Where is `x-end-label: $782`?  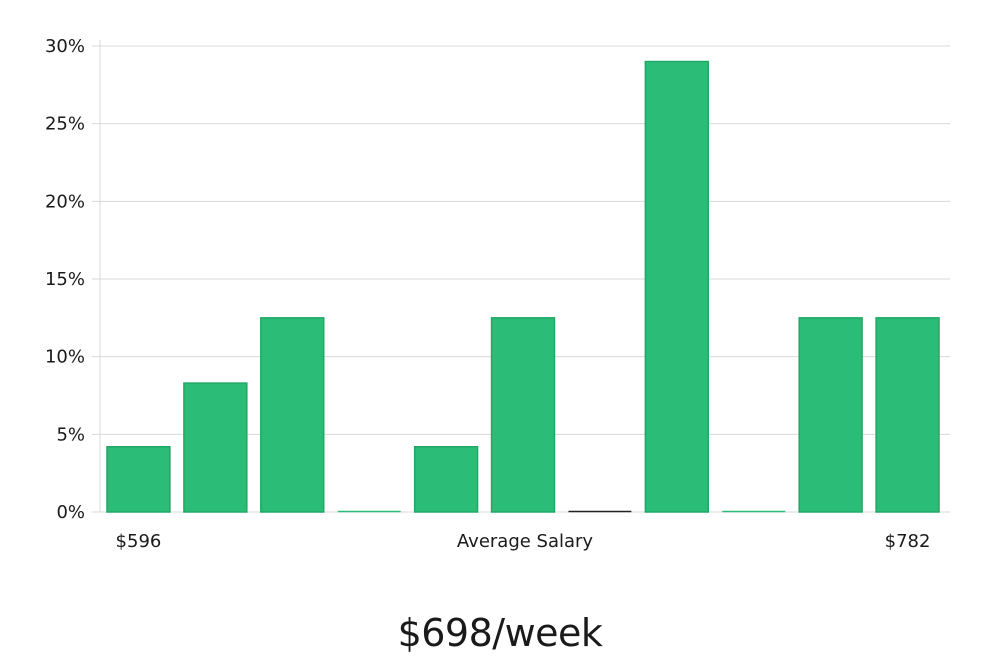 x-end-label: $782 is located at coordinates (908, 541).